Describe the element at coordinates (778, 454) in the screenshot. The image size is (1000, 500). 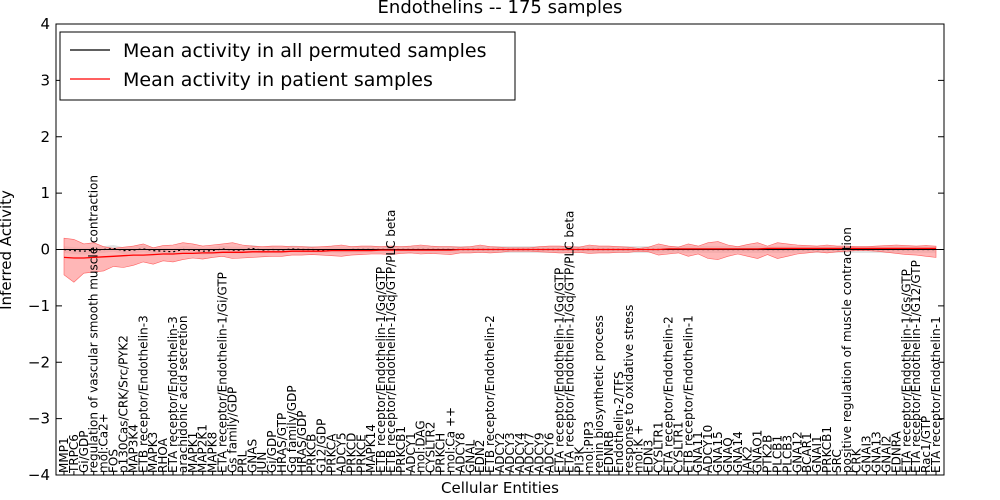
I see `entity-label: PLCB1` at that location.